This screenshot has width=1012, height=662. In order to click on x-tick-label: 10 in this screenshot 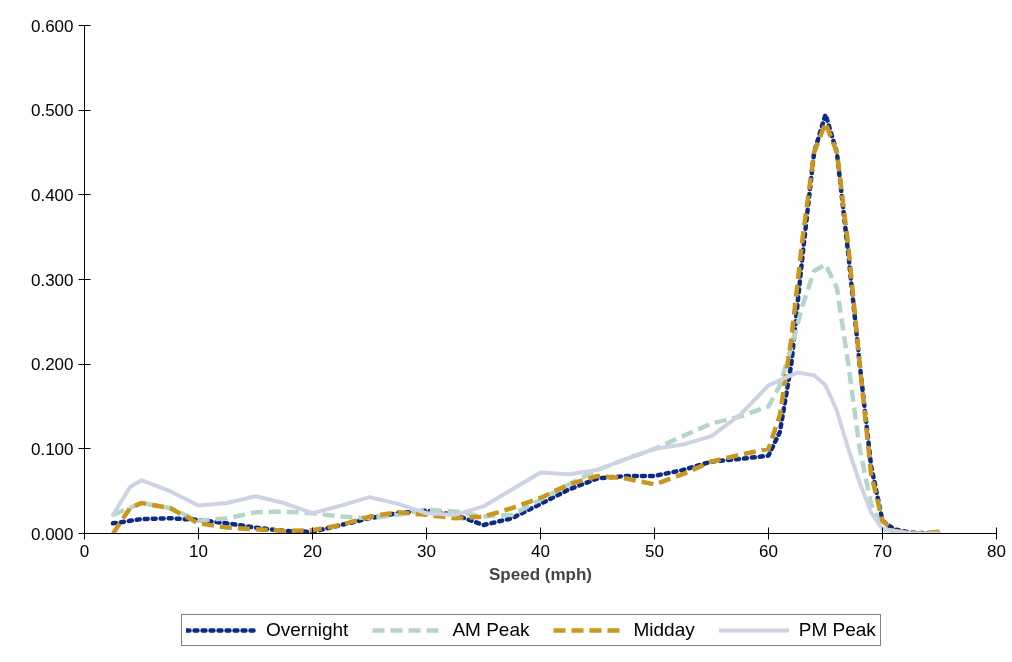, I will do `click(198, 551)`.